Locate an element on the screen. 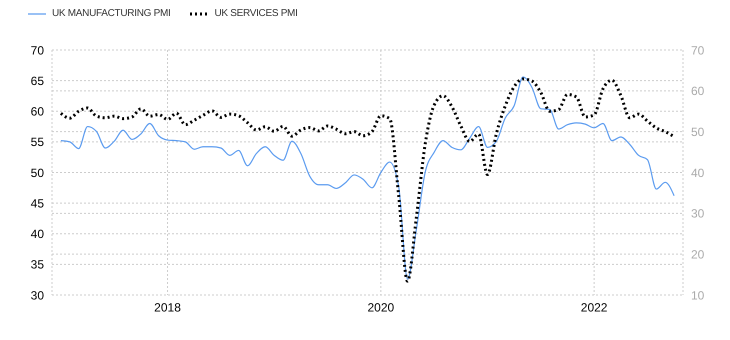  y-tick-label: 40 is located at coordinates (37, 234).